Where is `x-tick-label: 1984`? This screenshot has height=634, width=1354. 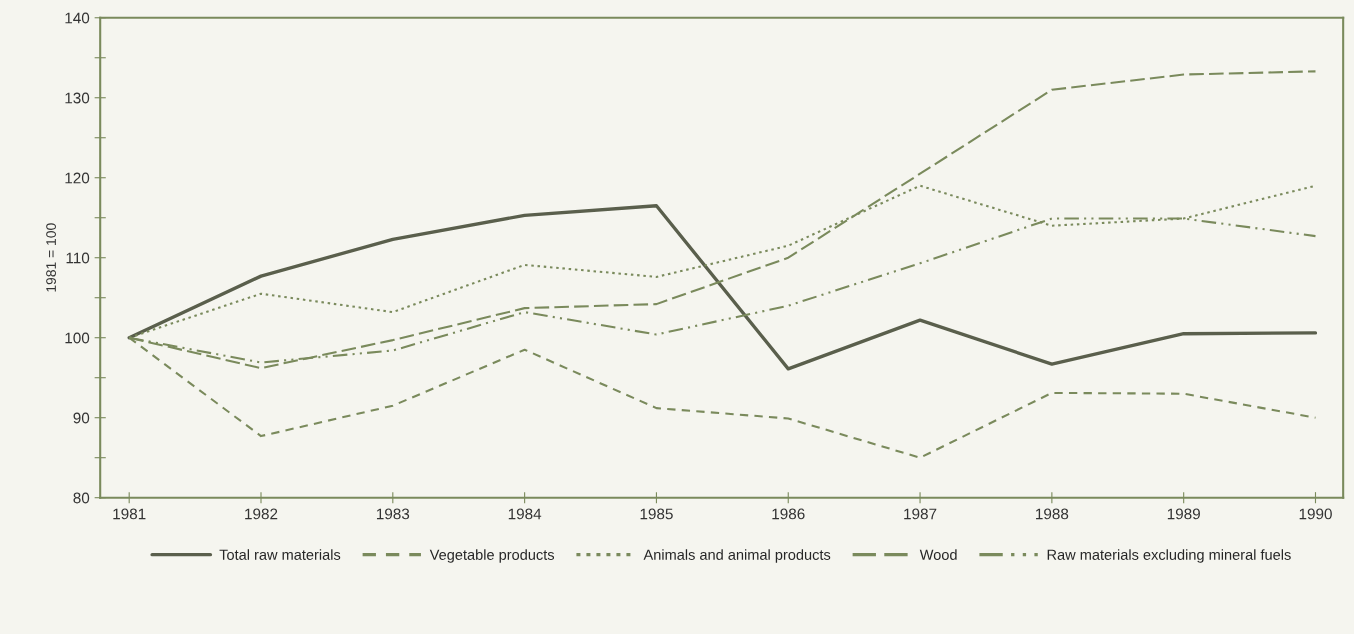
x-tick-label: 1984 is located at coordinates (525, 514).